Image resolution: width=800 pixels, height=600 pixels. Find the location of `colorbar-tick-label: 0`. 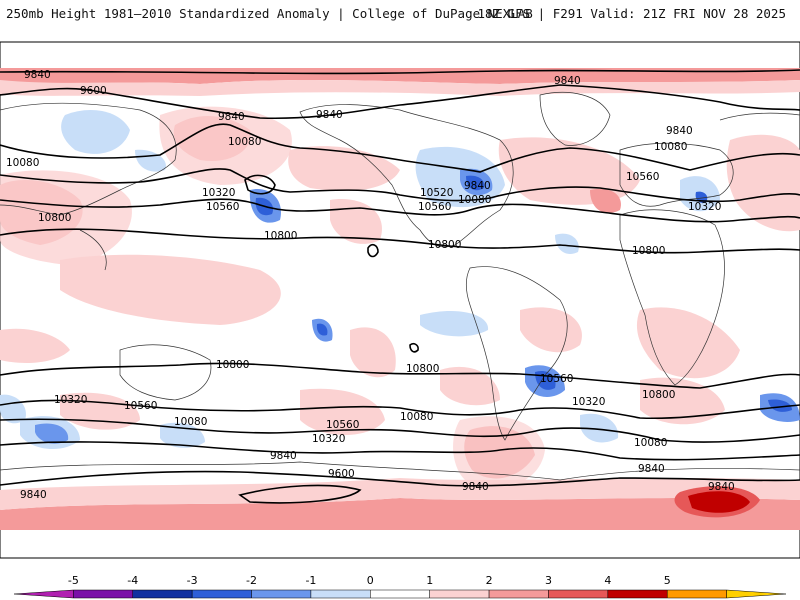

colorbar-tick-label: 0 is located at coordinates (370, 580).